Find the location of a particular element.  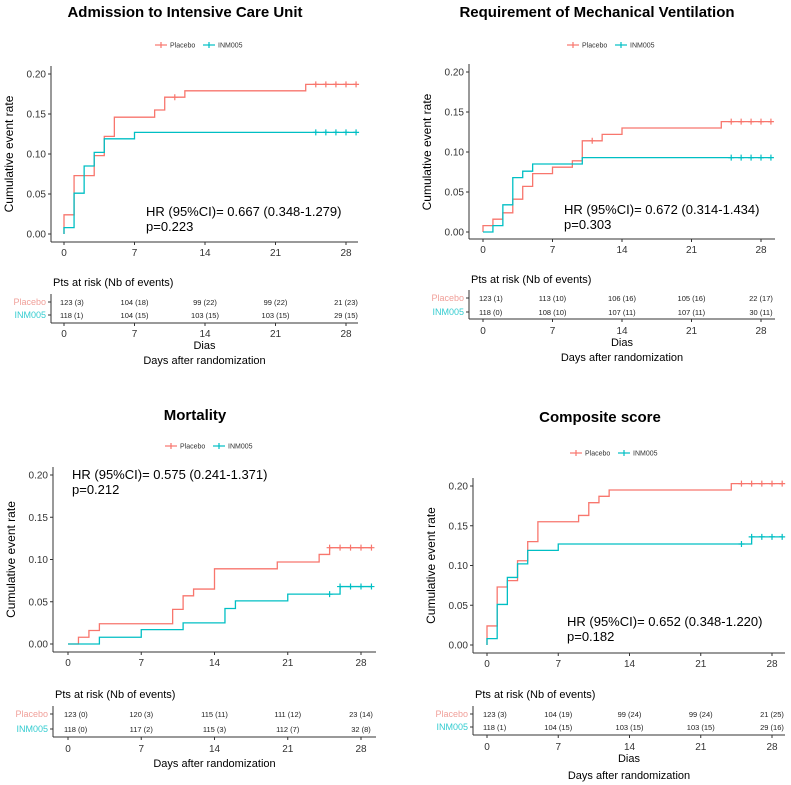

hazard-ratio-text: HR (95%CI)= 0.652 (0.348-1.220) is located at coordinates (664, 621).